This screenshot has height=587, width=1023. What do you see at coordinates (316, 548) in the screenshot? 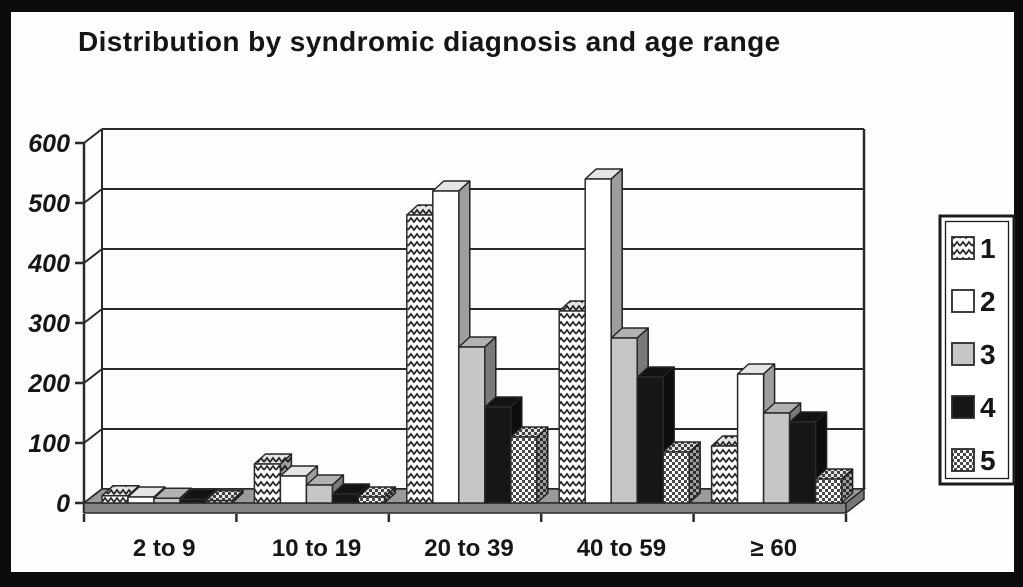
I see `x-tick-label: 10 to 19` at bounding box center [316, 548].